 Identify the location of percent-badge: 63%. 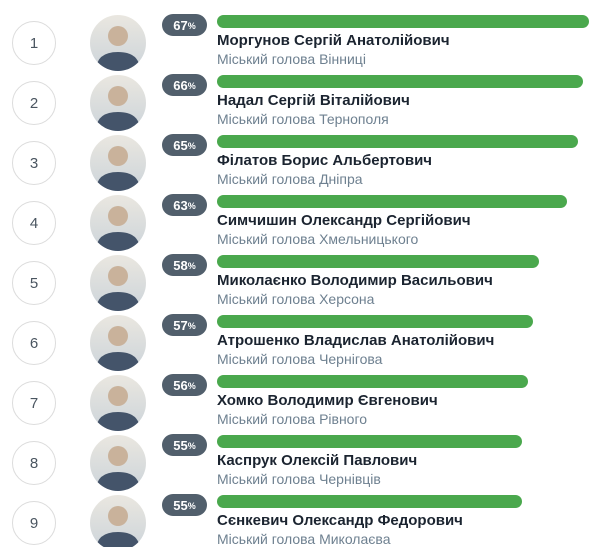
(184, 205).